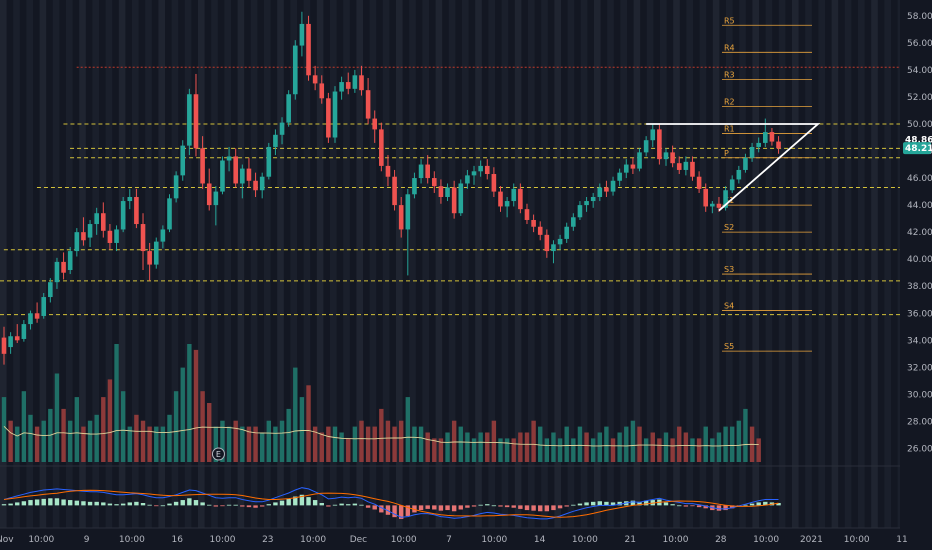 The width and height of the screenshot is (932, 550). What do you see at coordinates (267, 540) in the screenshot?
I see `time-tick-label: 23` at bounding box center [267, 540].